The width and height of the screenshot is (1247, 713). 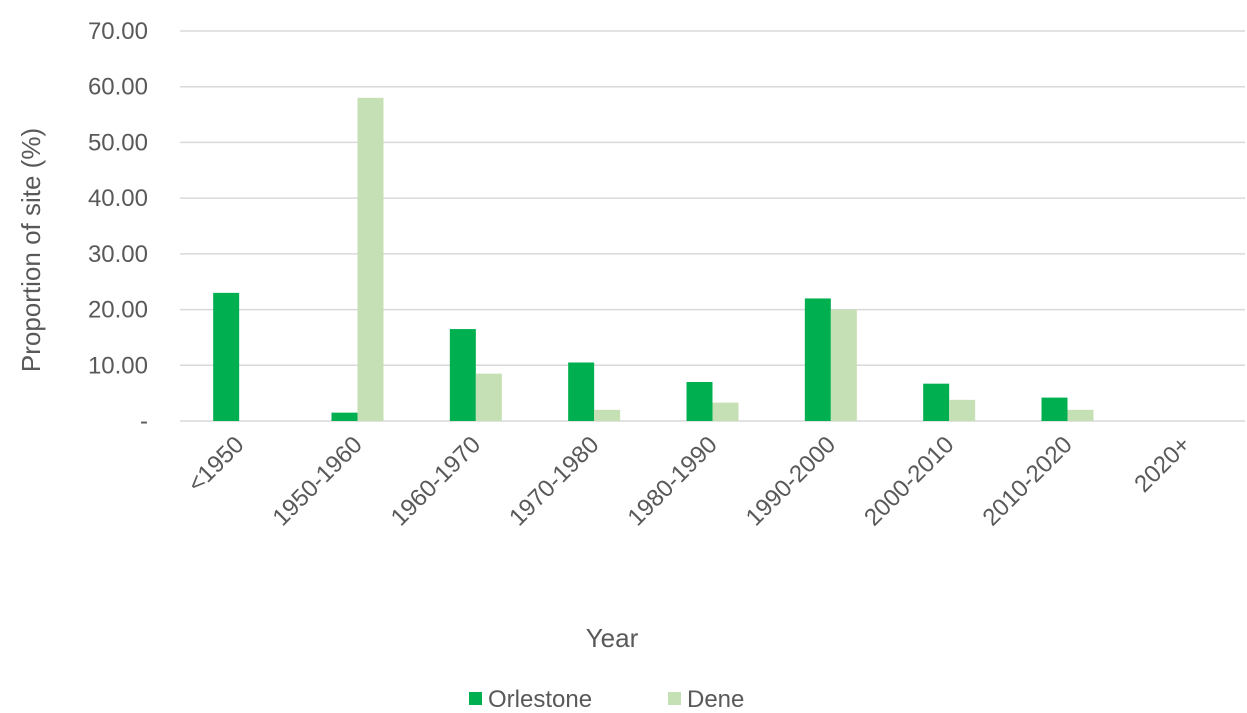 What do you see at coordinates (606, 699) in the screenshot?
I see `legend: Orlestone Dene` at bounding box center [606, 699].